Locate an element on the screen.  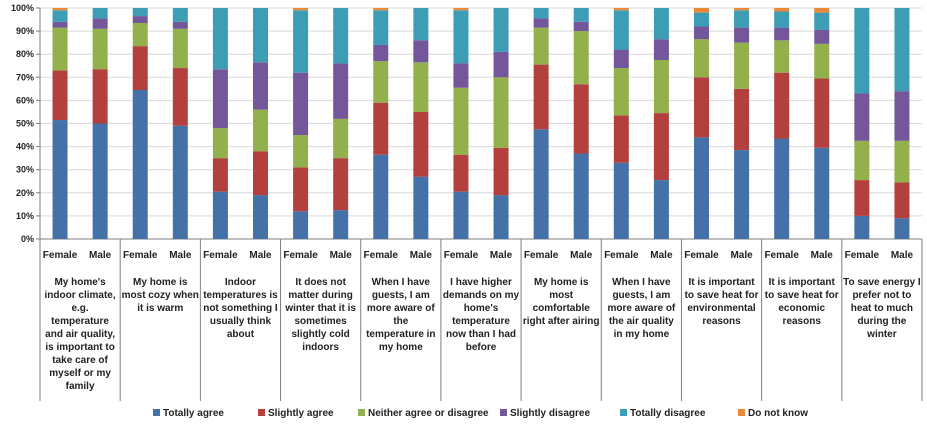
group-label-line: I have higher is located at coordinates (481, 282).